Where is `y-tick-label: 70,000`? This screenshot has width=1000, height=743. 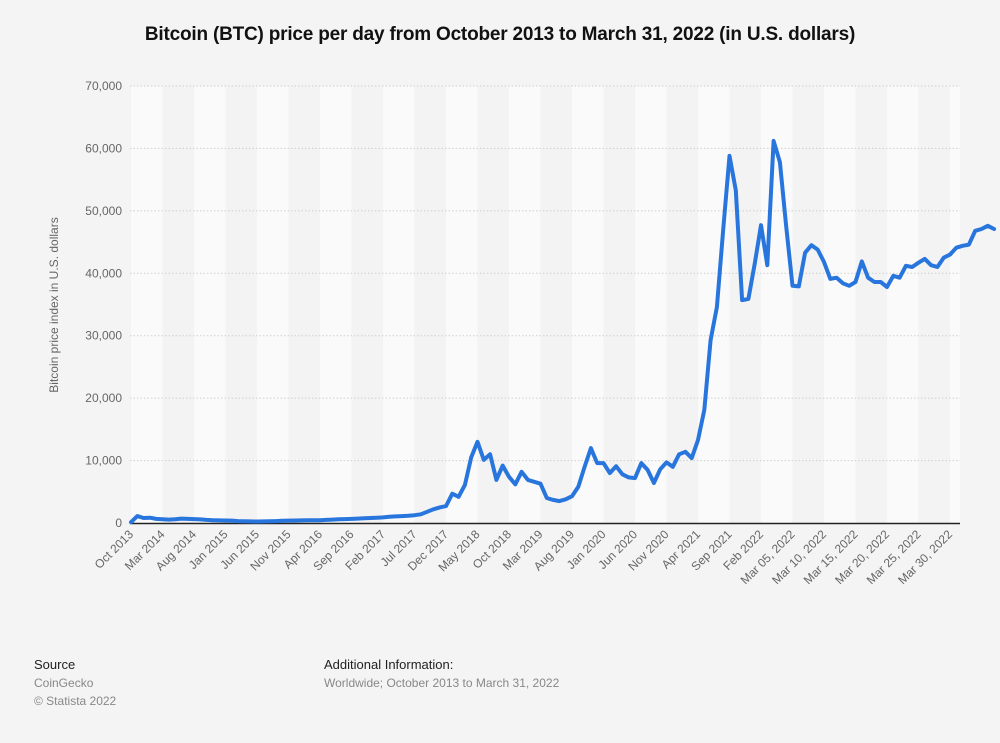
y-tick-label: 70,000 is located at coordinates (103, 86).